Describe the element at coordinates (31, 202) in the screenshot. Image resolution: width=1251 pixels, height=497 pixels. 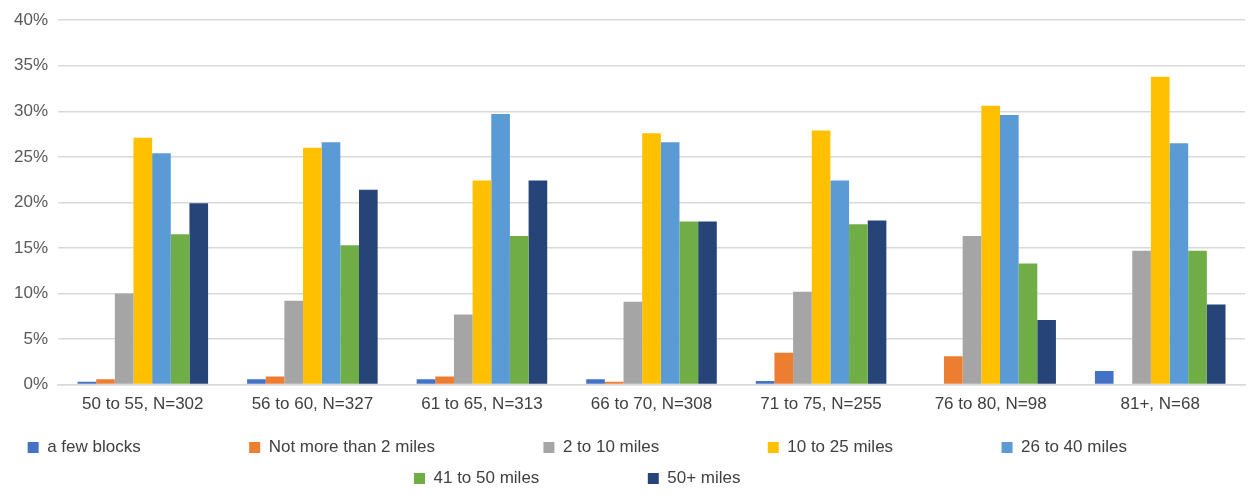
I see `y-tick-label: 20%` at that location.